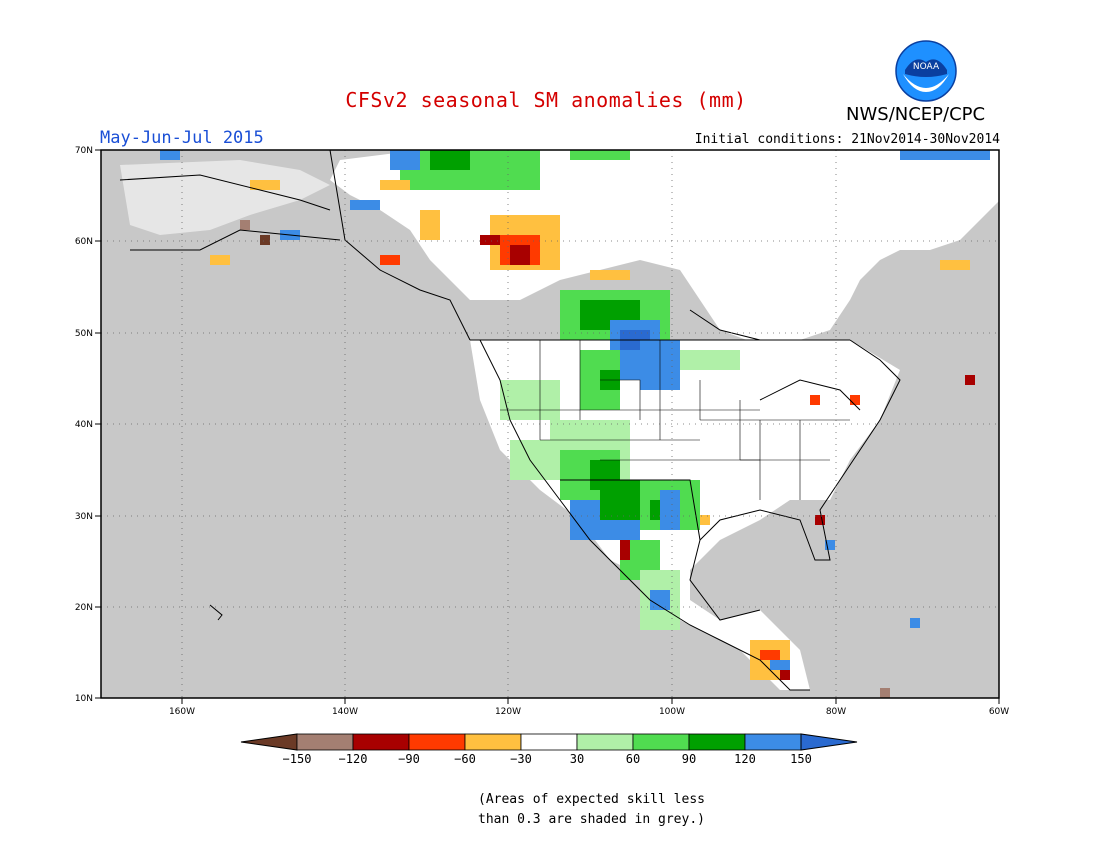  Describe the element at coordinates (926, 67) in the screenshot. I see `logo-text: NOAA` at that location.